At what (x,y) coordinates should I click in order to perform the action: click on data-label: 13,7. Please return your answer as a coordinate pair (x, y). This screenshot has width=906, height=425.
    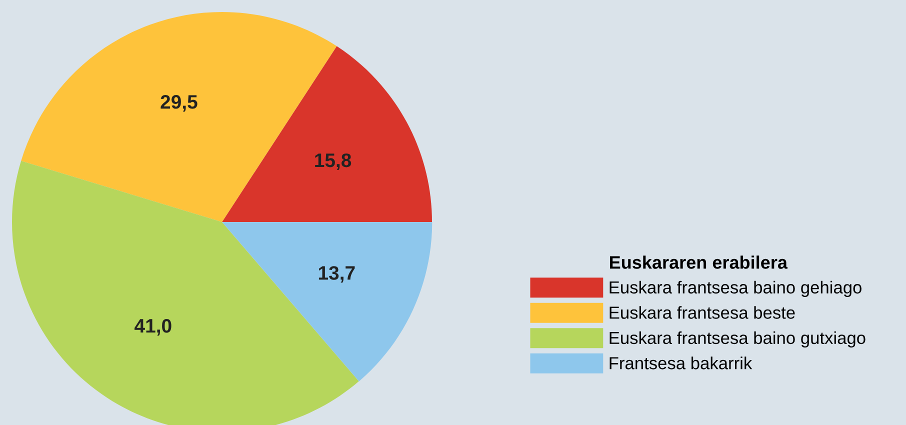
    Looking at the image, I should click on (336, 274).